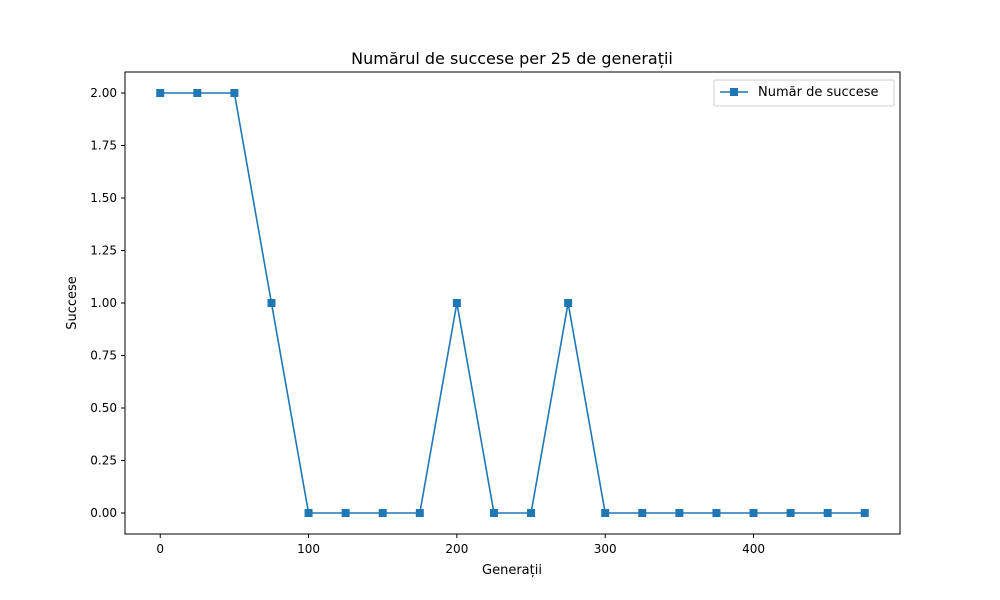 Image resolution: width=1000 pixels, height=600 pixels. What do you see at coordinates (512, 58) in the screenshot?
I see `chart-title: Numărul de succese per 25 de generații` at bounding box center [512, 58].